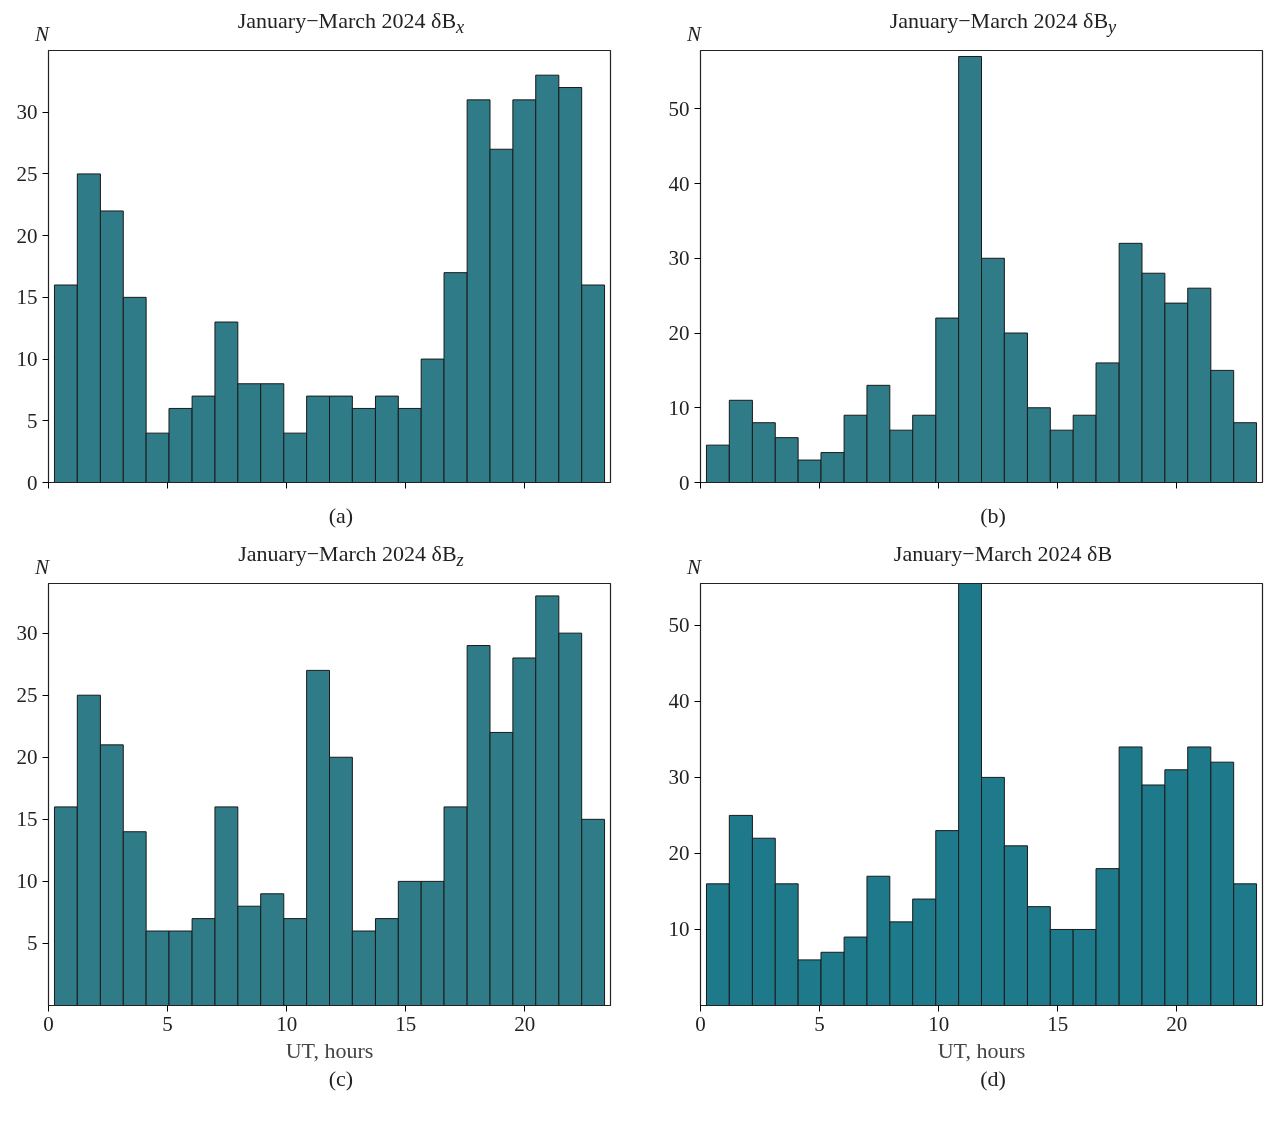  What do you see at coordinates (351, 23) in the screenshot?
I see `chart-title: January−March 2024 δB$_{x}$` at bounding box center [351, 23].